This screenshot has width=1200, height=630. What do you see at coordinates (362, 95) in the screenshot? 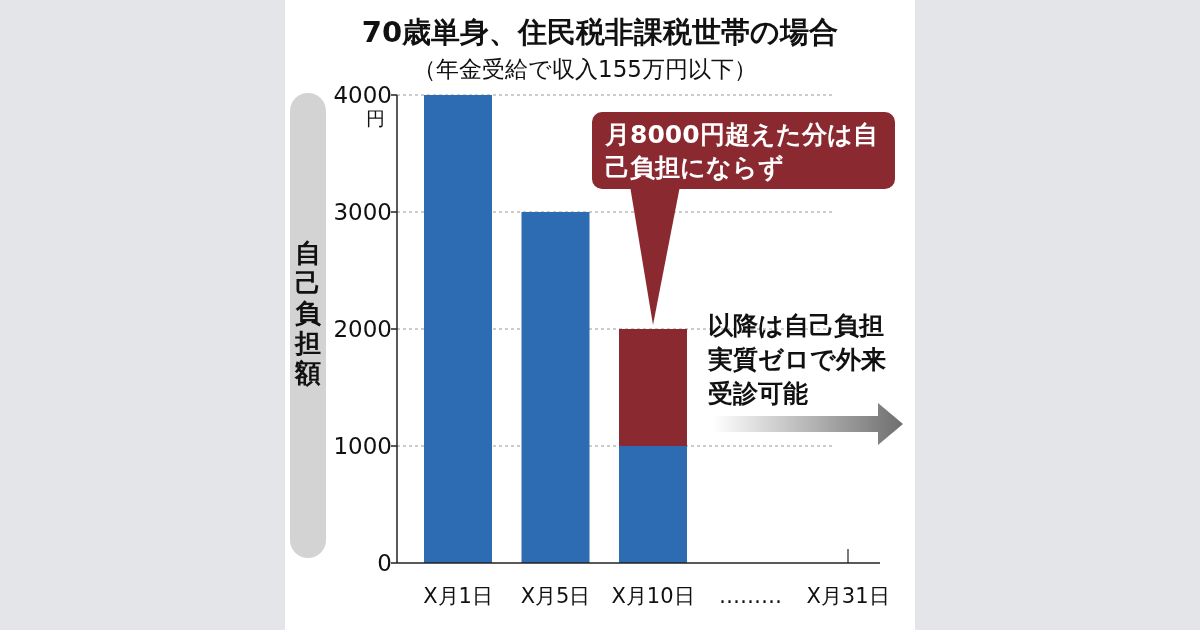
I see `y-tick-label: 4000` at bounding box center [362, 95].